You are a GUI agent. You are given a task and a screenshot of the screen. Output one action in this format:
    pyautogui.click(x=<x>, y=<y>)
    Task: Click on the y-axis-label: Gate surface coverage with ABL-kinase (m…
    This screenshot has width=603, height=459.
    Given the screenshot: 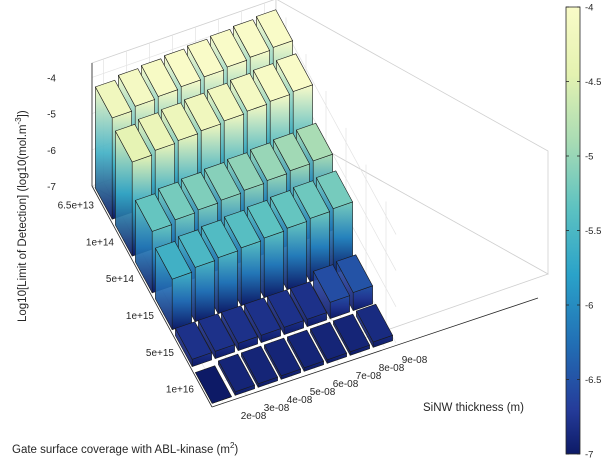 What is the action you would take?
    pyautogui.click(x=125, y=448)
    